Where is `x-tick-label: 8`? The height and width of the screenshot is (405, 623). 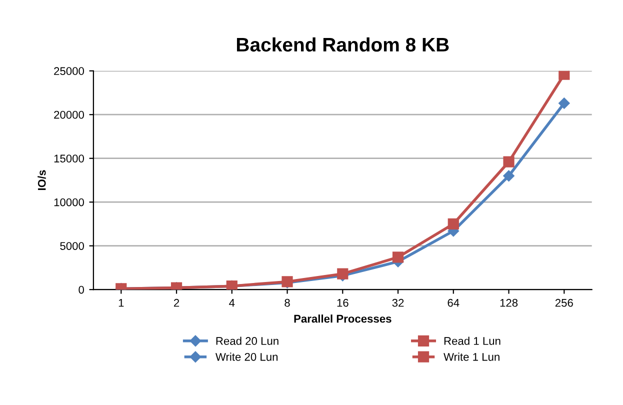 x-tick-label: 8 is located at coordinates (287, 302).